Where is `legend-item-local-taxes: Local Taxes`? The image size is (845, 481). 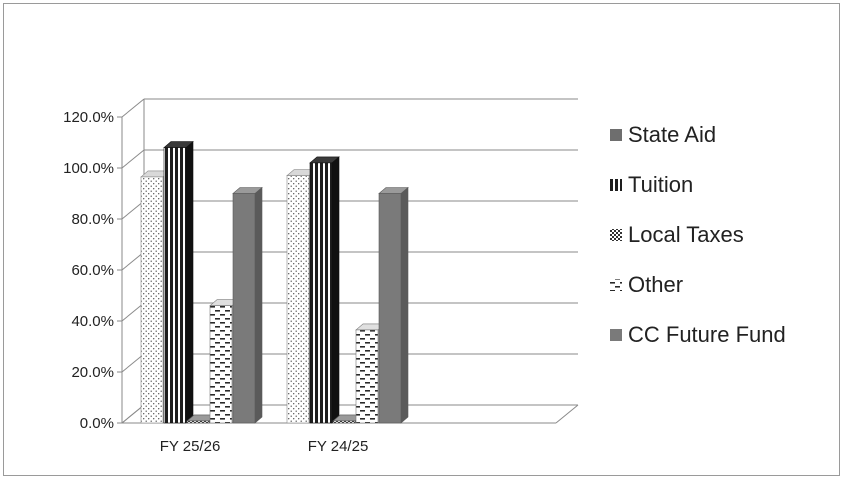
legend-item-local-taxes: Local Taxes is located at coordinates (677, 234).